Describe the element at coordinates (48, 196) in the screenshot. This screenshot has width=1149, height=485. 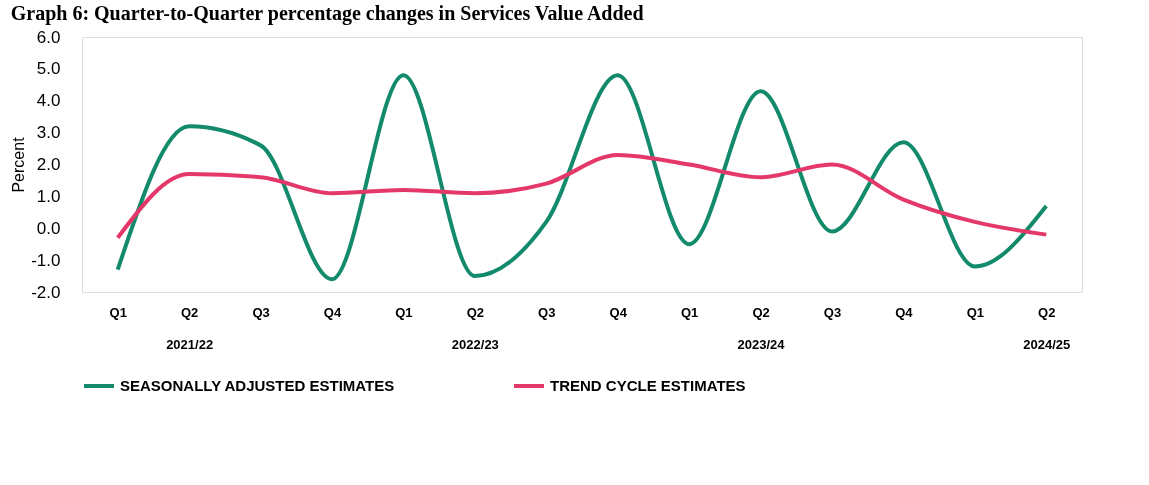
I see `y-tick-label: 1.0` at that location.